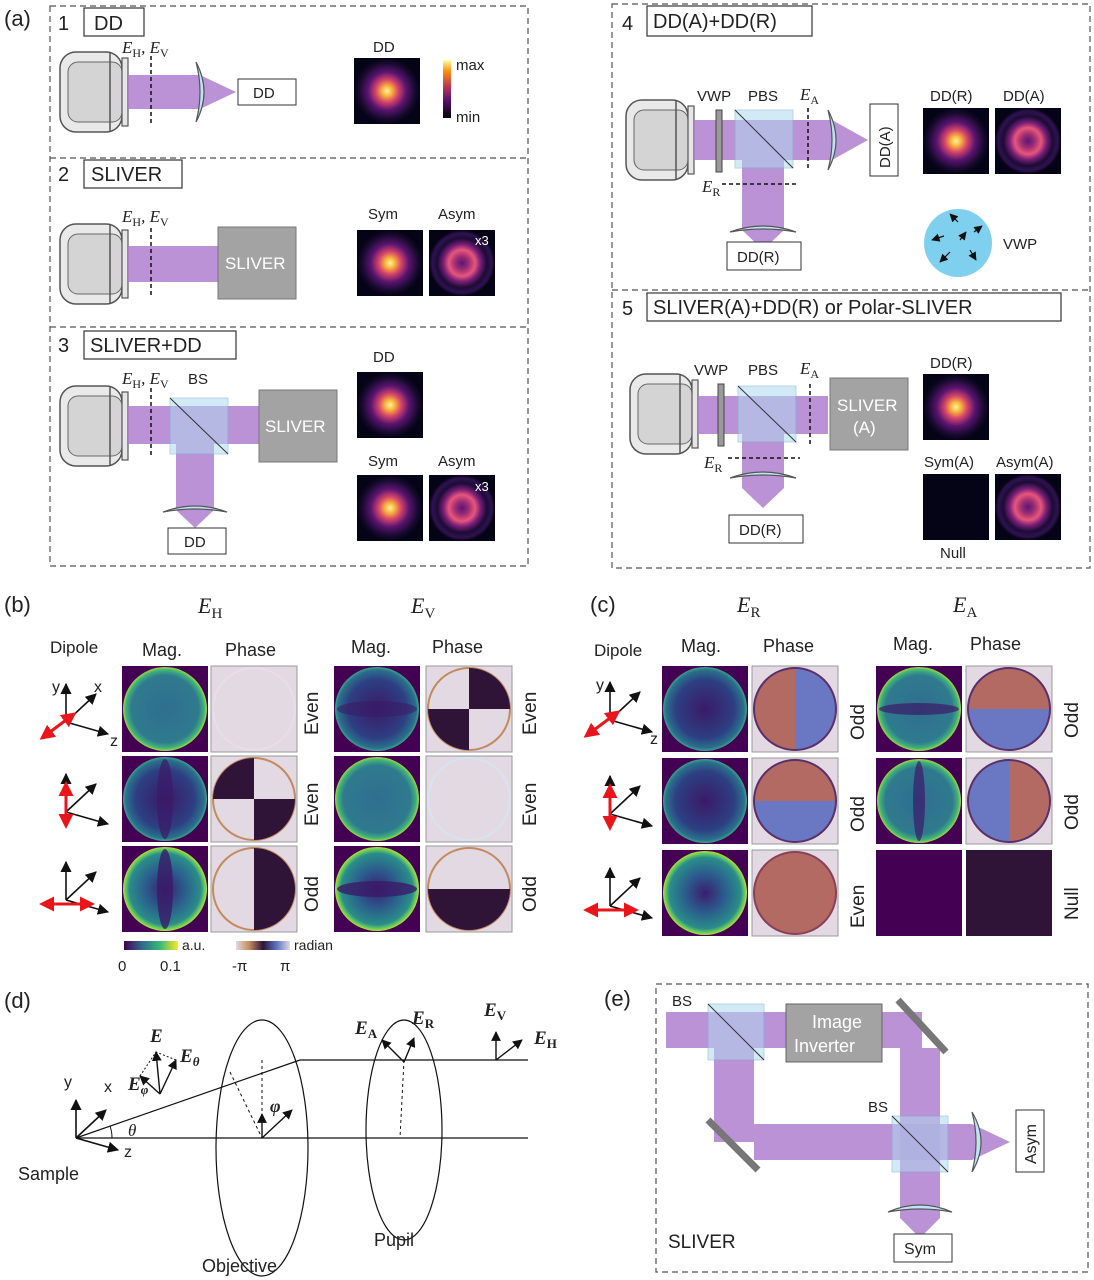 The width and height of the screenshot is (1094, 1280). What do you see at coordinates (447, 89) in the screenshot?
I see `colorbar-inferno` at bounding box center [447, 89].